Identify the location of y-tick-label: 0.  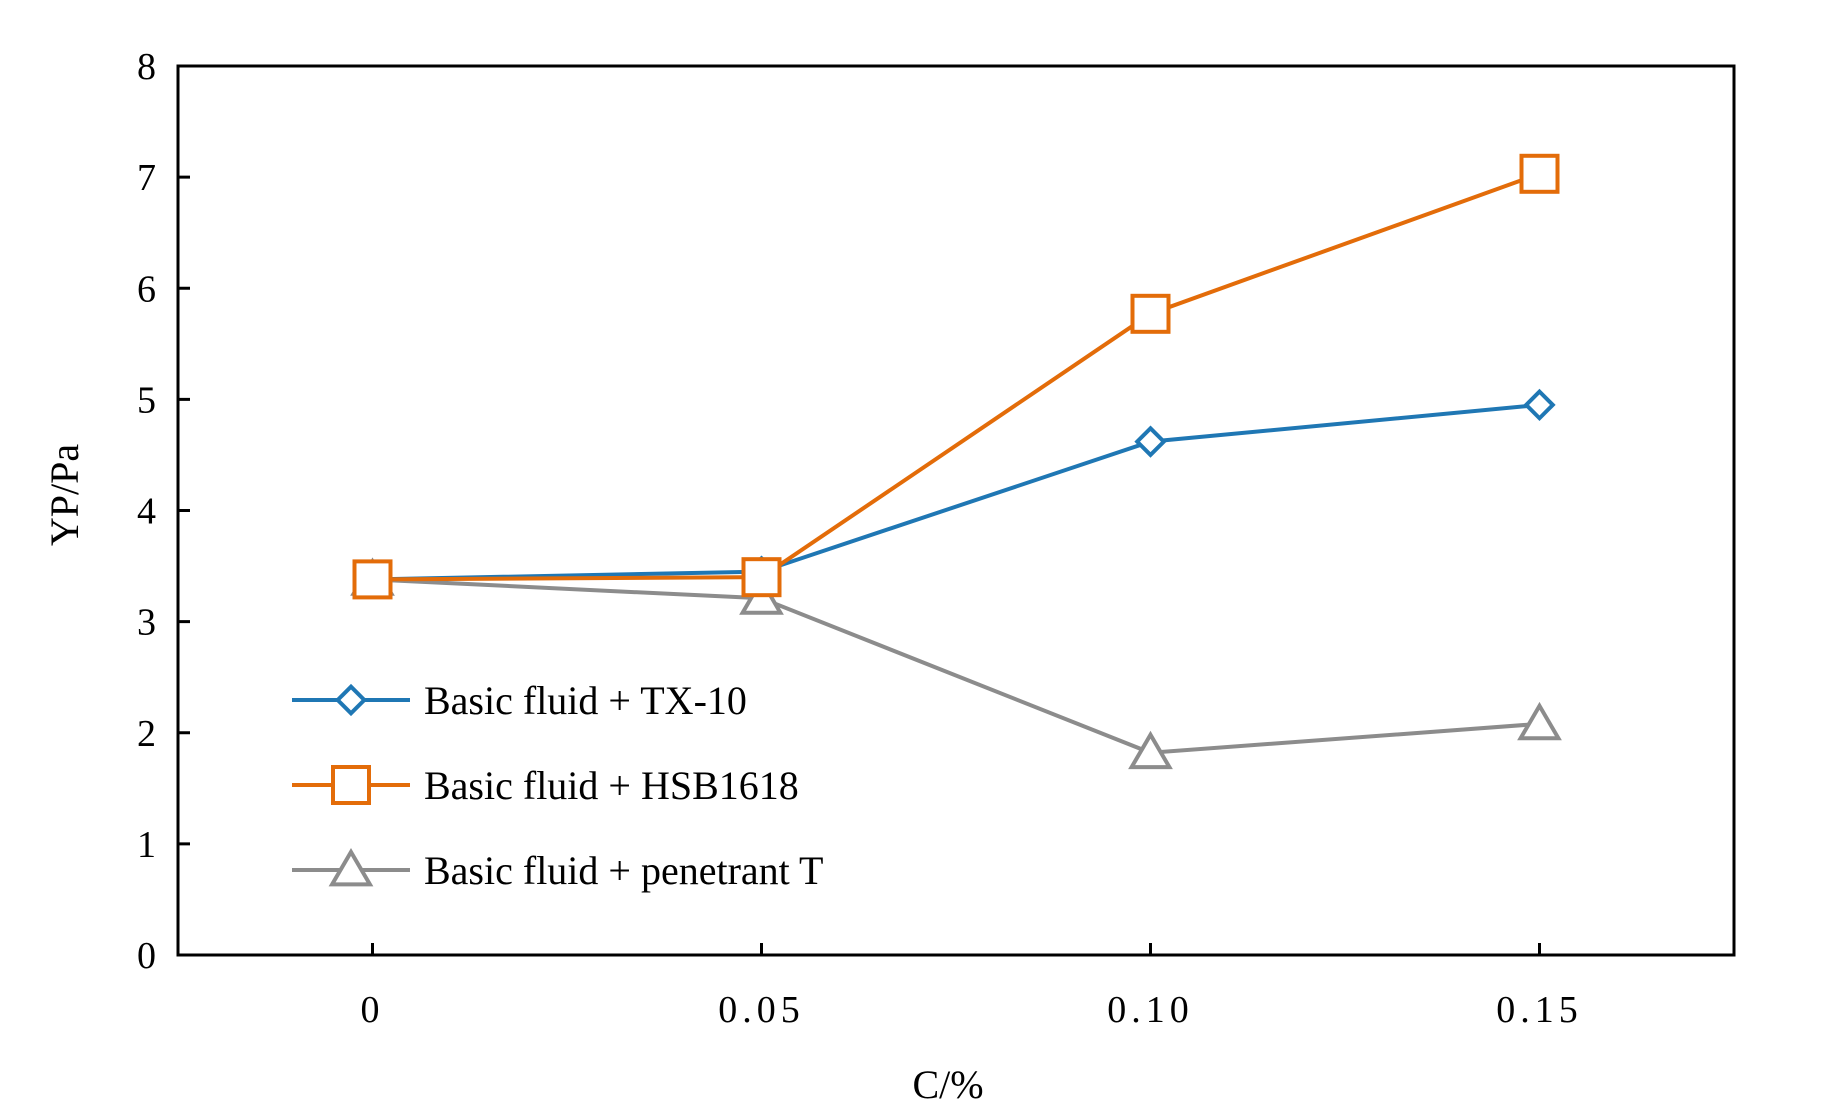
(146, 956).